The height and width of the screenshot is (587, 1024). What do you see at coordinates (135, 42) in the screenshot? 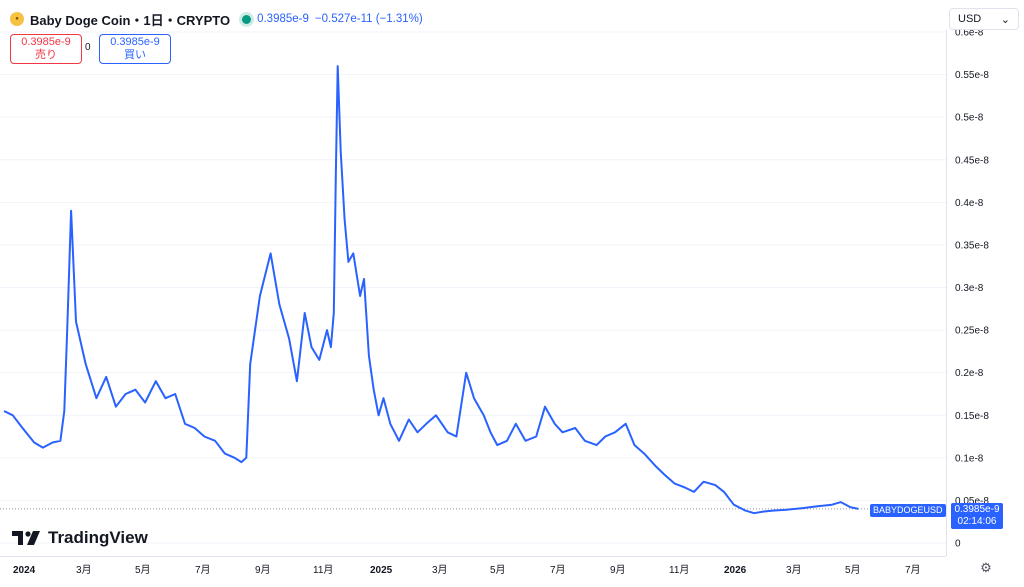
I see `buy-price: 0.3985e-9` at bounding box center [135, 42].